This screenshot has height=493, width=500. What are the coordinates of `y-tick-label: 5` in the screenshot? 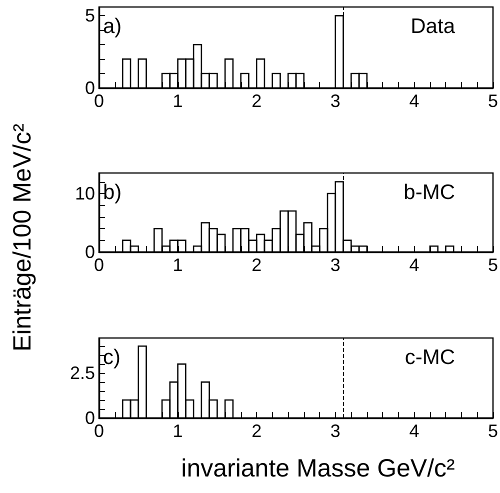 It's located at (89, 16).